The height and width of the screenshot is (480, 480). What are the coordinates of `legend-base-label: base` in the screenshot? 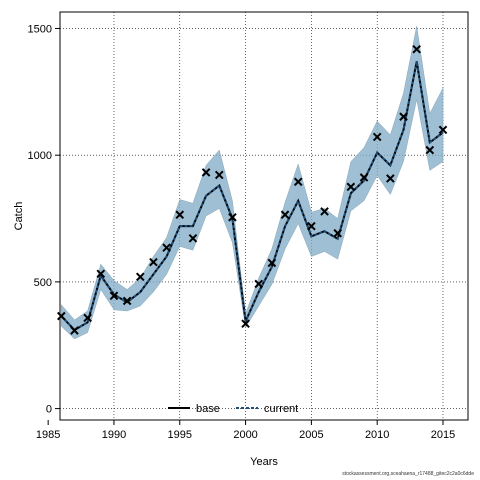 It's located at (208, 409).